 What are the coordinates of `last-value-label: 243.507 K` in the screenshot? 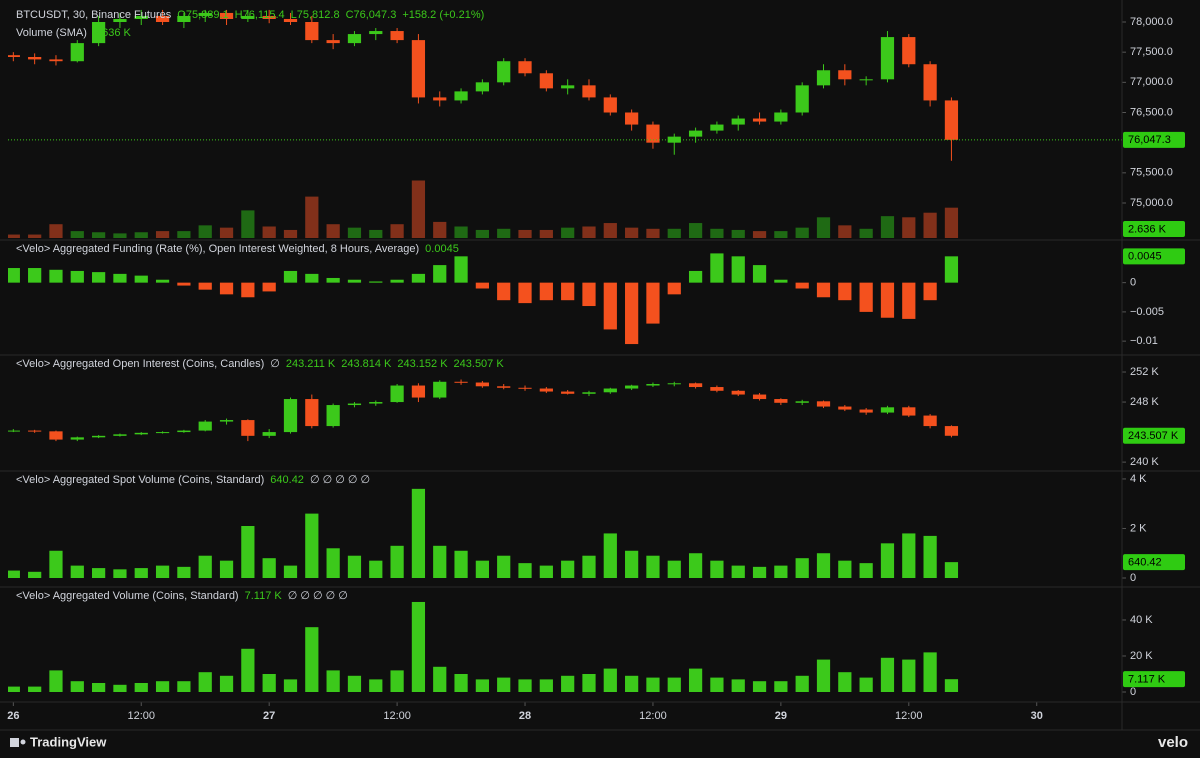 It's located at (1153, 436).